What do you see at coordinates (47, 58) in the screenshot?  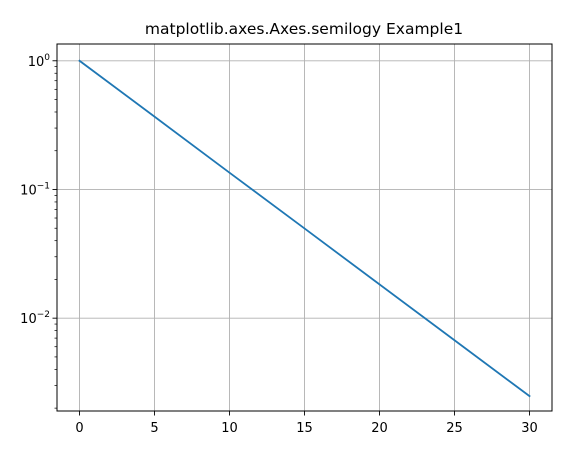 I see `y-tick-exponent: 0` at bounding box center [47, 58].